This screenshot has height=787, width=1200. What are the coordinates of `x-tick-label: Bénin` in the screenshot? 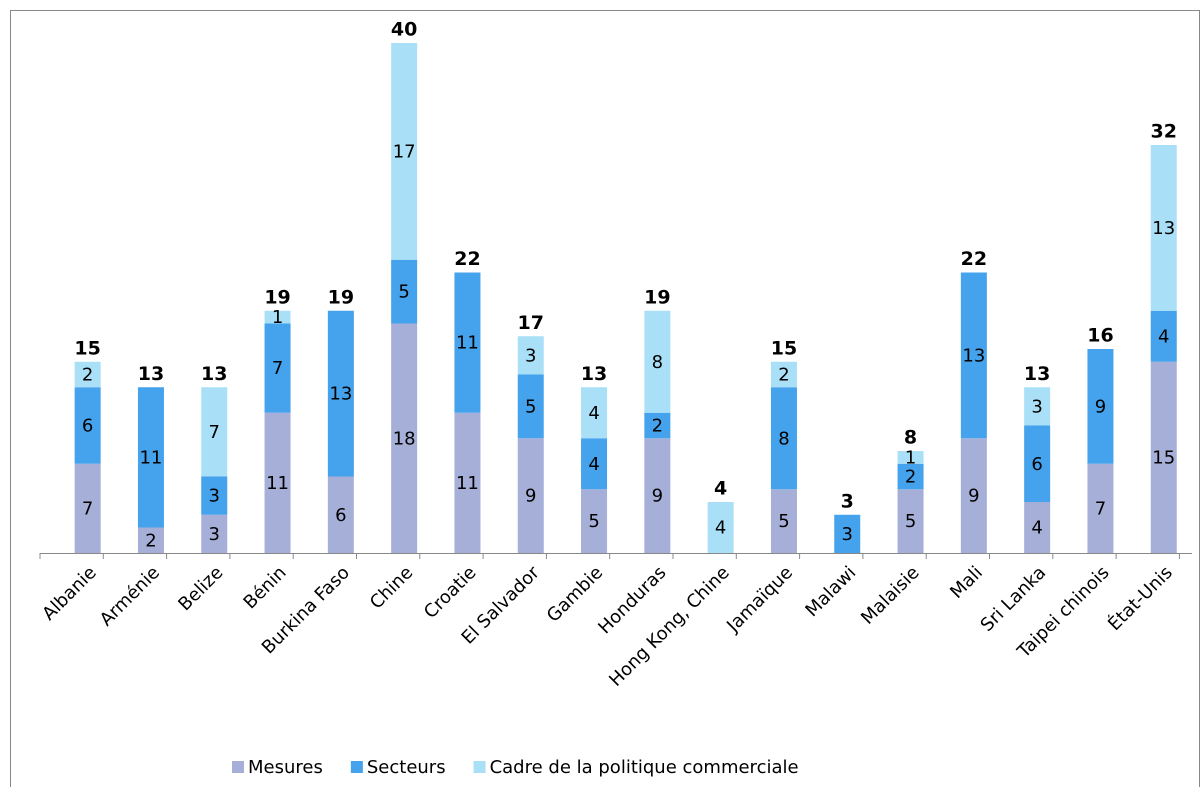 It's located at (265, 587).